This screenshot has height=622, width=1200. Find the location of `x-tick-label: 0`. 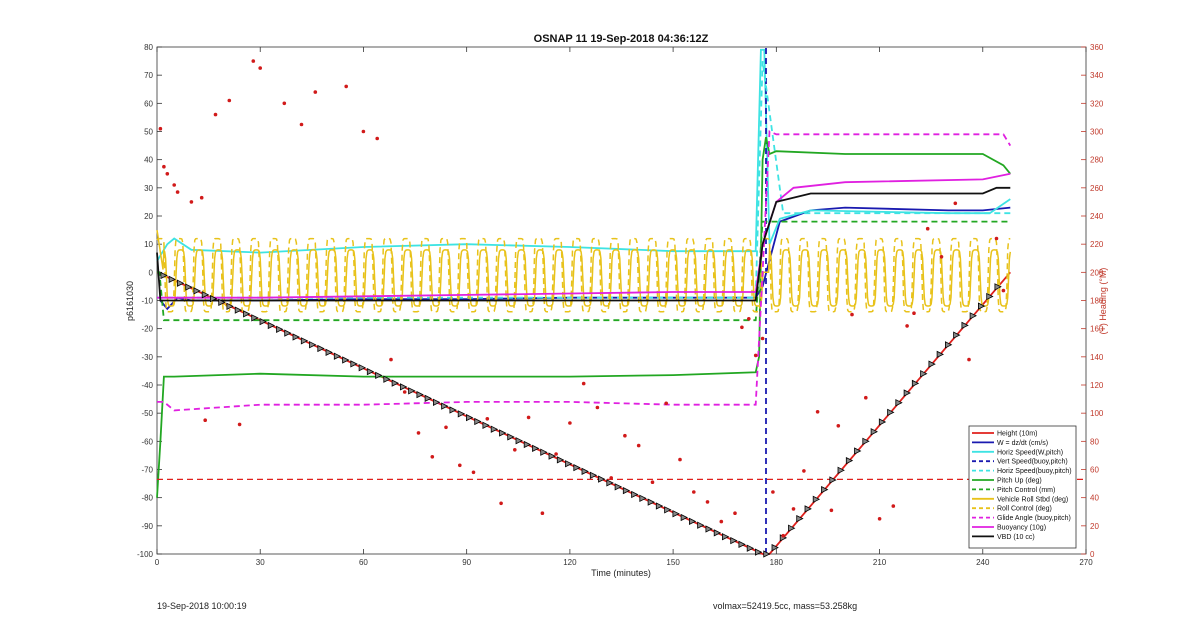

x-tick-label: 0 is located at coordinates (157, 562).